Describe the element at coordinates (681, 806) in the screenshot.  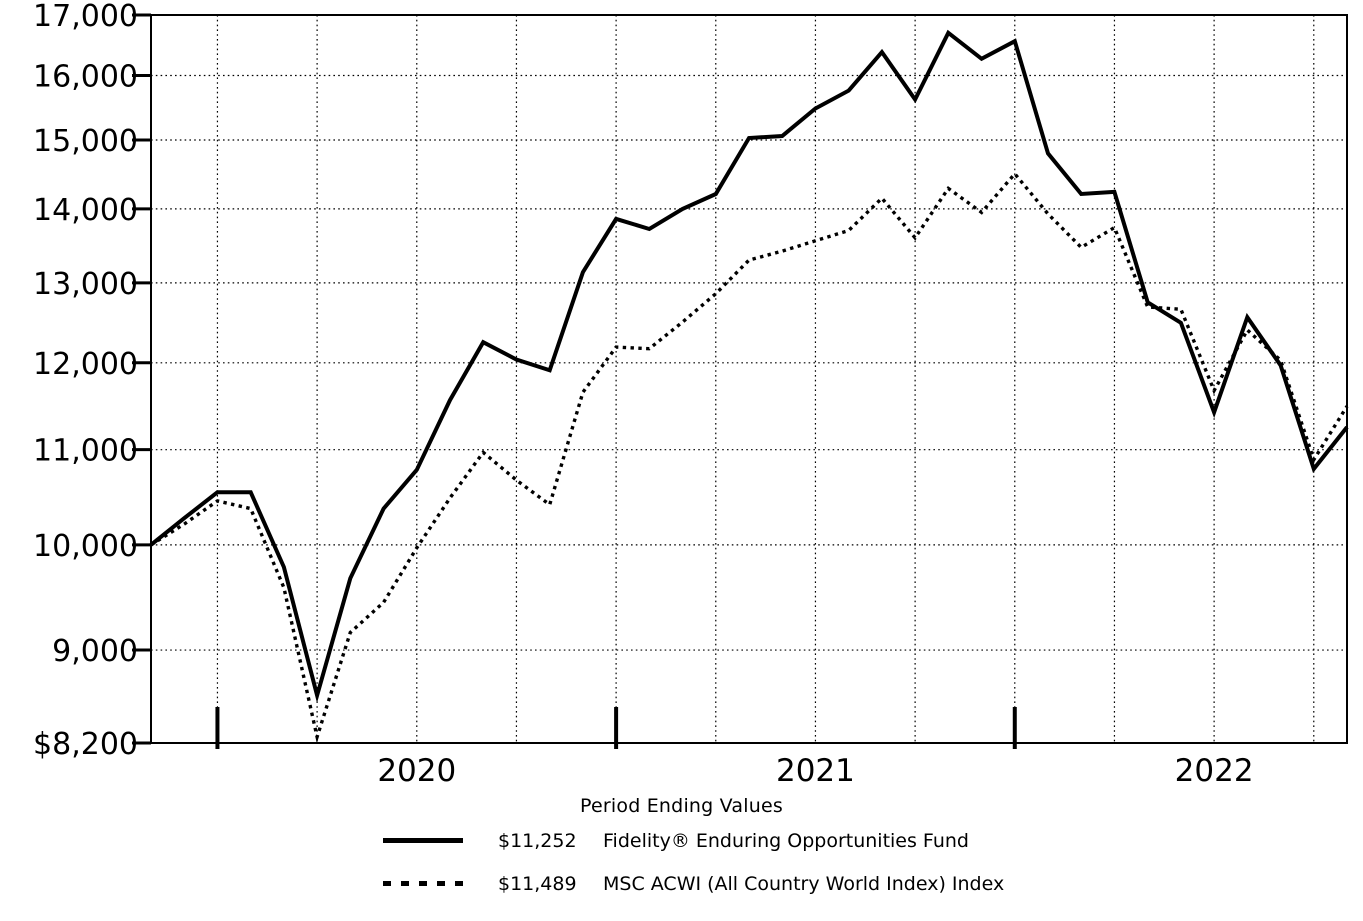
I see `axis-title: Period Ending Values` at that location.